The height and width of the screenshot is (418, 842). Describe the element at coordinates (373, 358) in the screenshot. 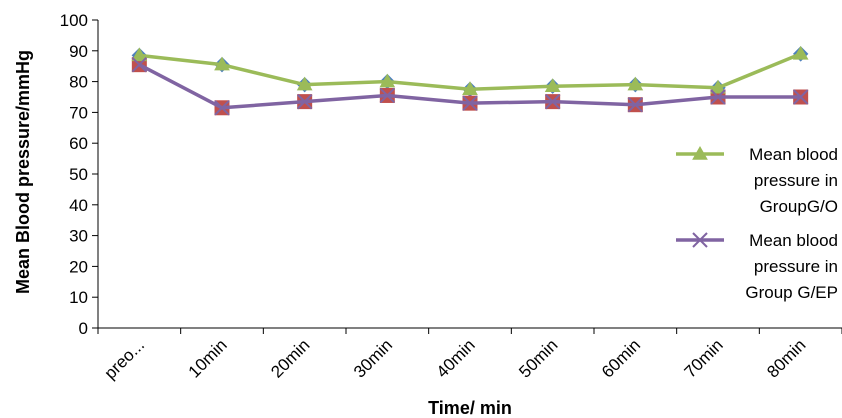

I see `x-tick-label: 30min` at that location.